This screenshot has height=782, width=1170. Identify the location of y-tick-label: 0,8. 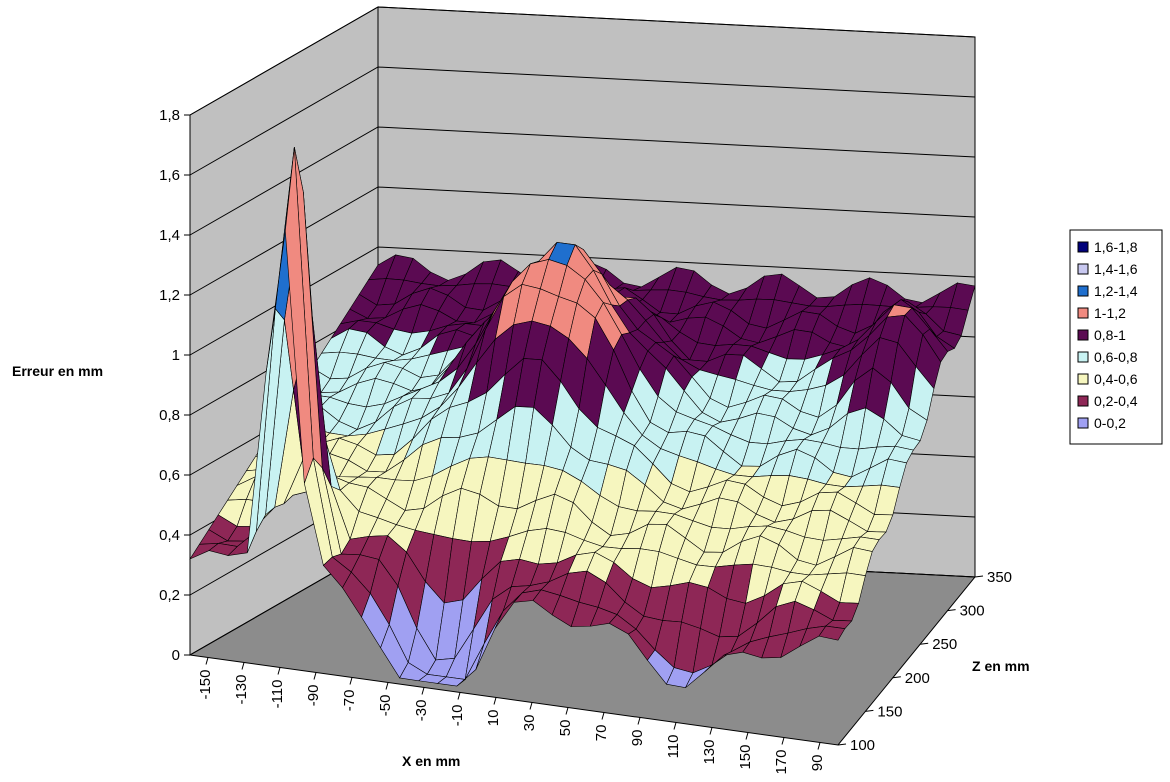
(169, 415).